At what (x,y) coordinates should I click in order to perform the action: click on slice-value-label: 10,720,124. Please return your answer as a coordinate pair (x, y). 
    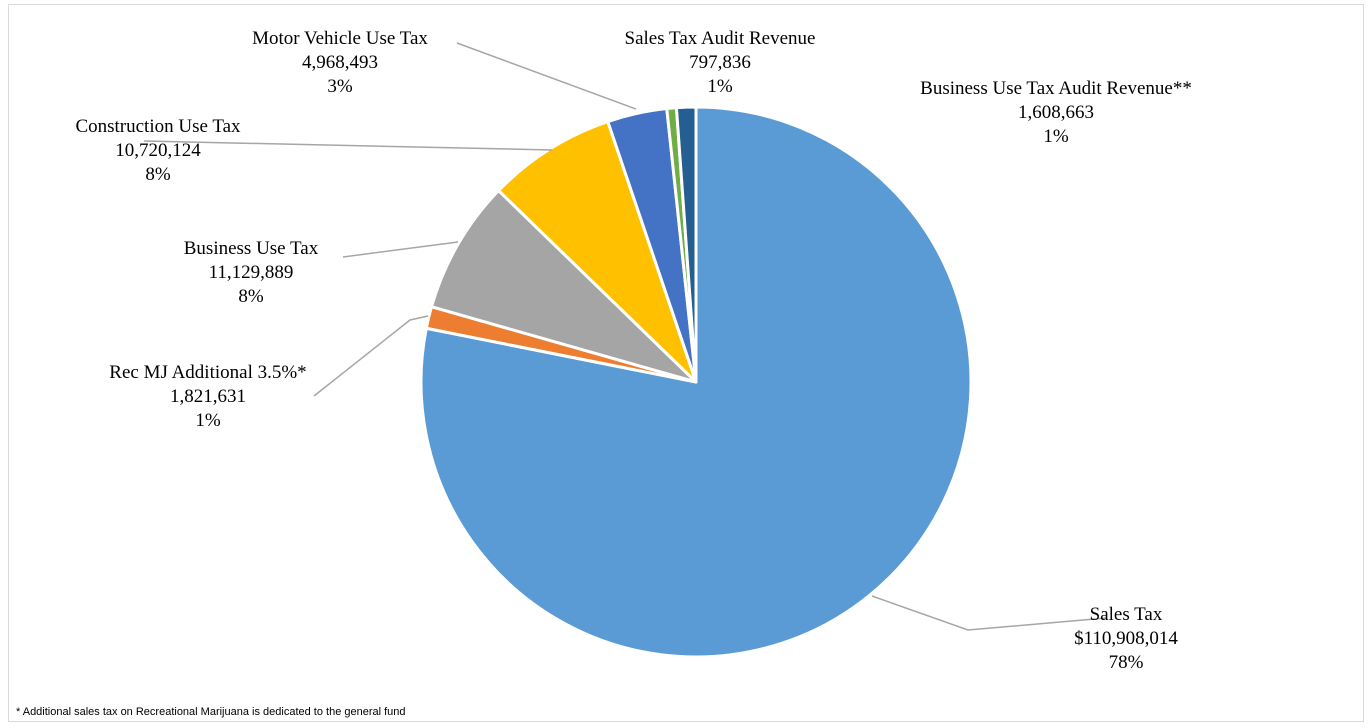
    Looking at the image, I should click on (158, 150).